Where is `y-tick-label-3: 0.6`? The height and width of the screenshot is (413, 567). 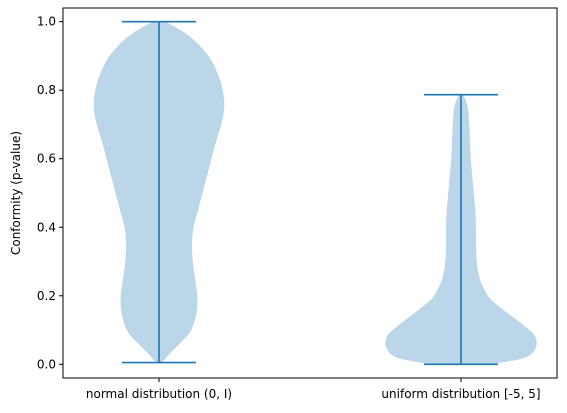
y-tick-label-3: 0.6 is located at coordinates (46, 159).